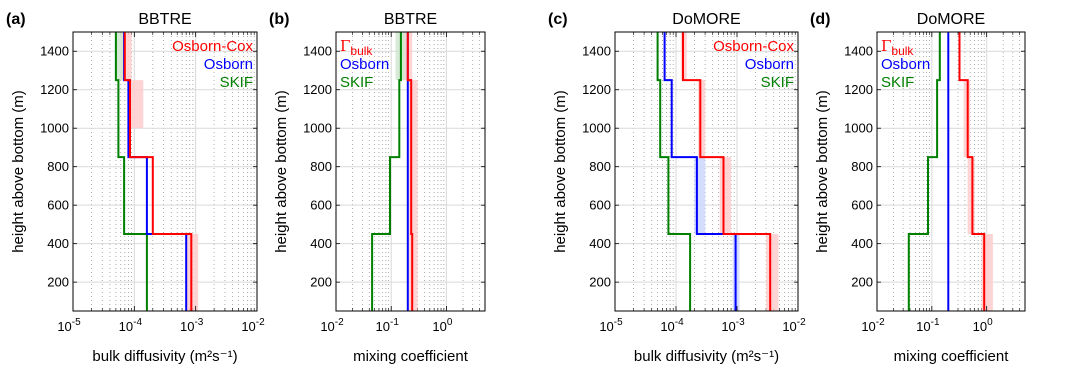 The width and height of the screenshot is (1076, 368). I want to click on panel-letter: (c), so click(558, 19).